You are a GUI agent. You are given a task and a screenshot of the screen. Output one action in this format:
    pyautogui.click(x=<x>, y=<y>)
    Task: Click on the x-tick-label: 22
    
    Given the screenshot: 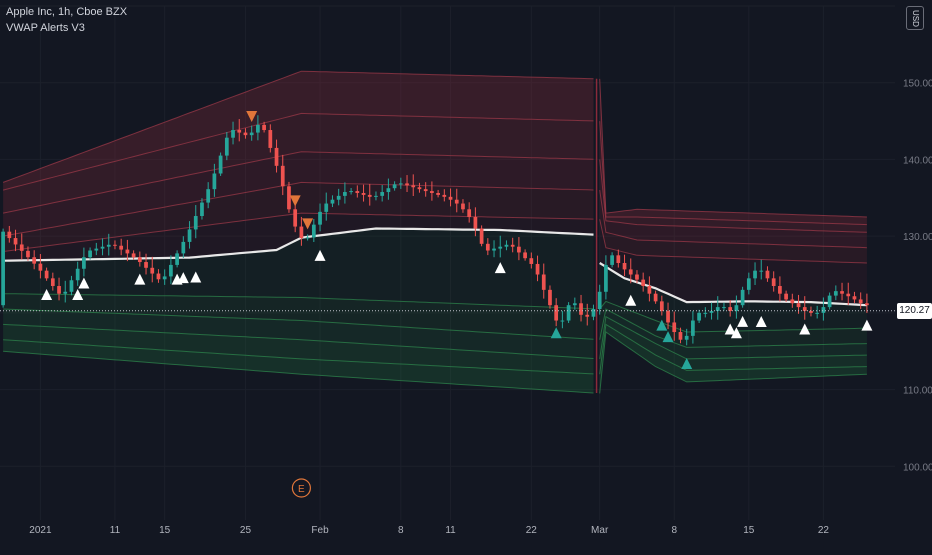 What is the action you would take?
    pyautogui.click(x=824, y=530)
    